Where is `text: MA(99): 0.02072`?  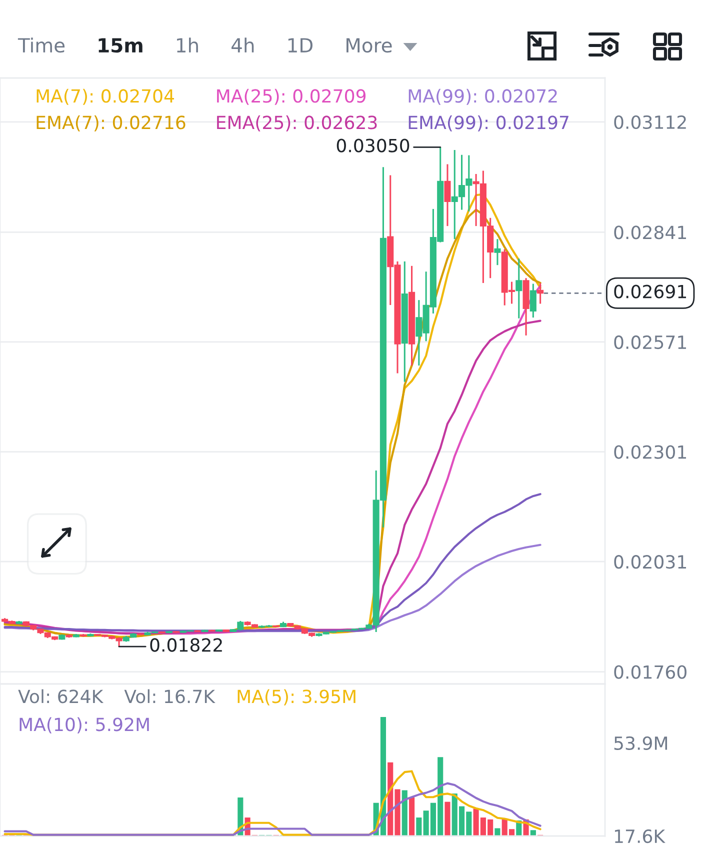 text: MA(99): 0.02072 is located at coordinates (482, 96).